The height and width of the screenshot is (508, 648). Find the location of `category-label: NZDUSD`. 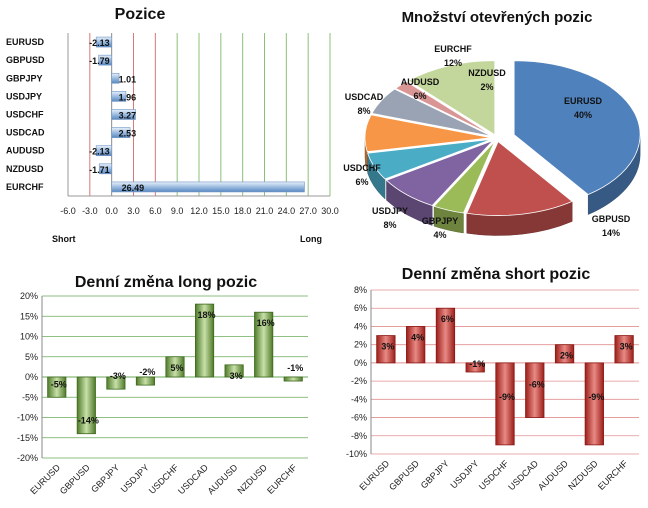

category-label: NZDUSD is located at coordinates (25, 169).